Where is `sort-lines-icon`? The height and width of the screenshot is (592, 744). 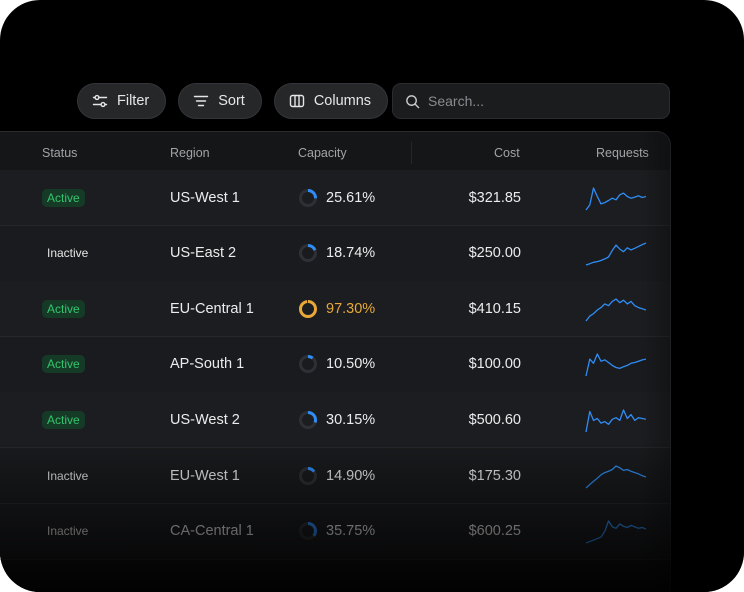
sort-lines-icon is located at coordinates (201, 101).